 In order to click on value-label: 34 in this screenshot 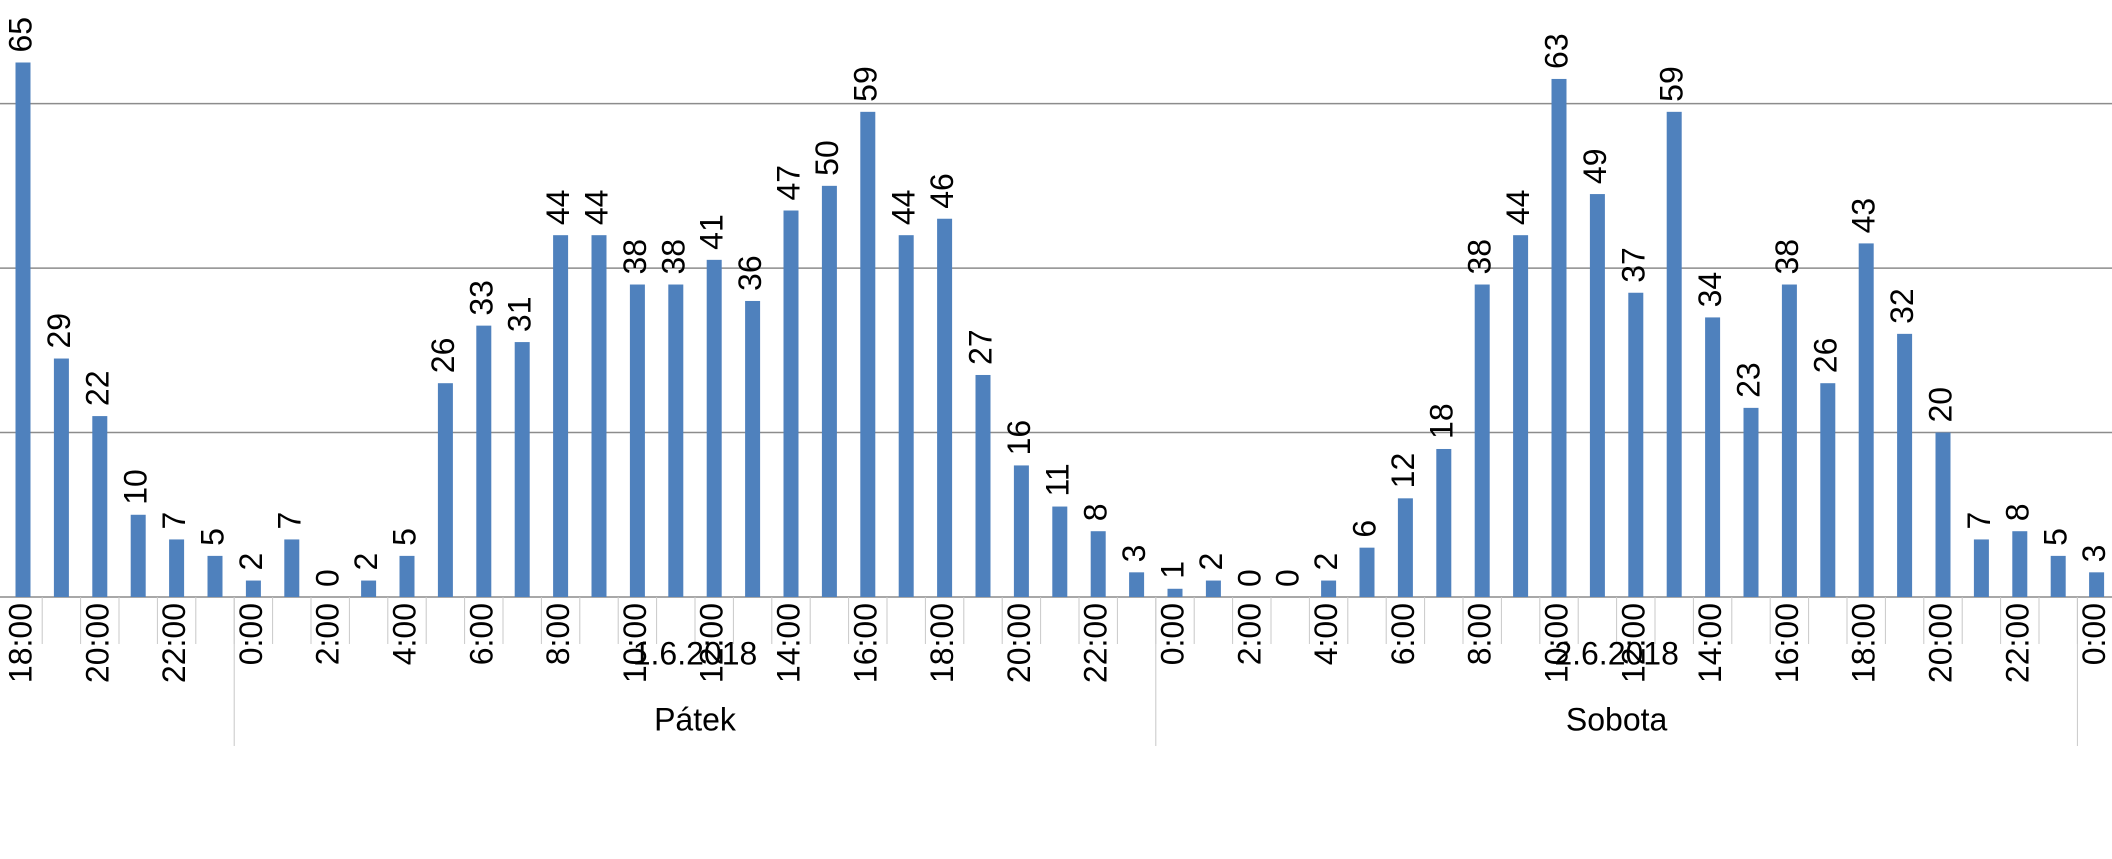, I will do `click(1710, 290)`.